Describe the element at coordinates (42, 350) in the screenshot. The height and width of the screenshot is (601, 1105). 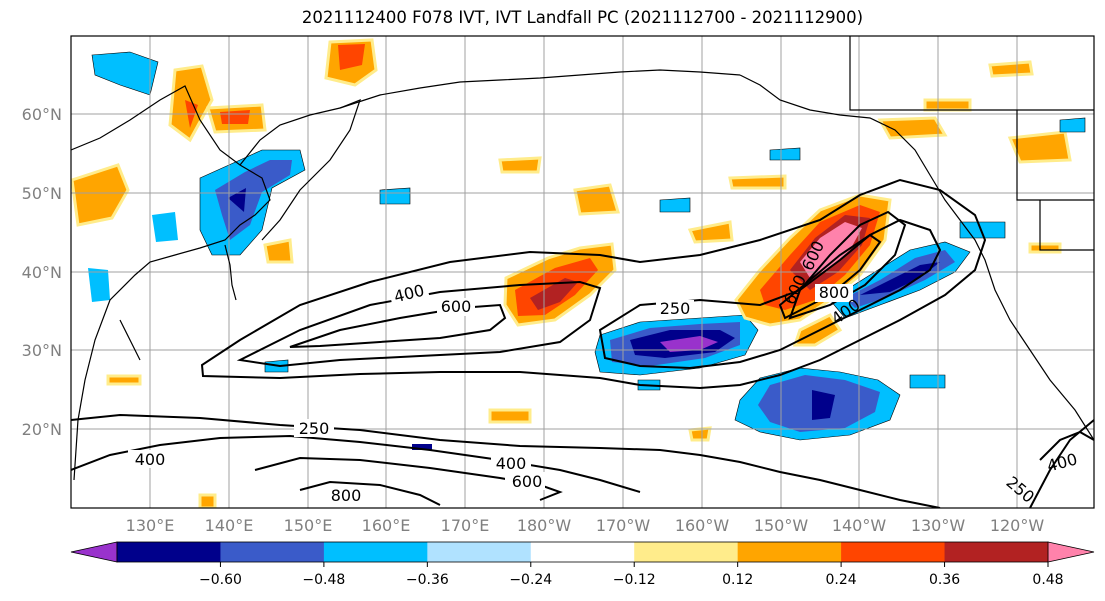
I see `y-tick-label: 30°N` at that location.